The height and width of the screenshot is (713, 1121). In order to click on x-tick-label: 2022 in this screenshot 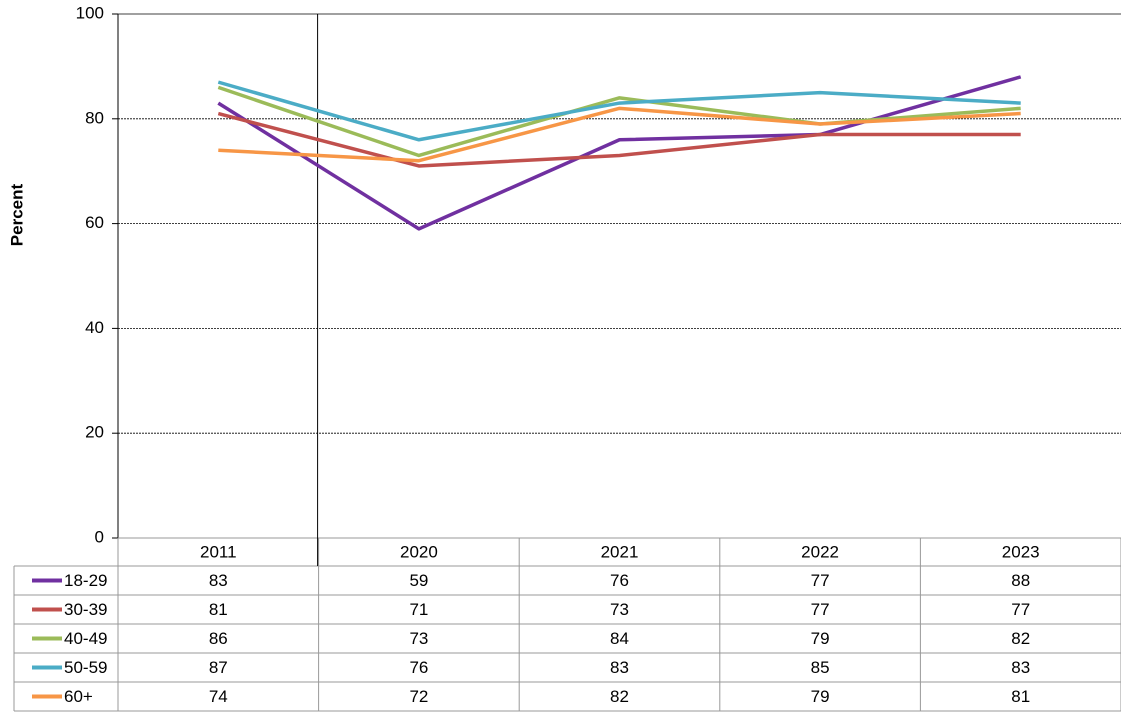, I will do `click(820, 551)`.